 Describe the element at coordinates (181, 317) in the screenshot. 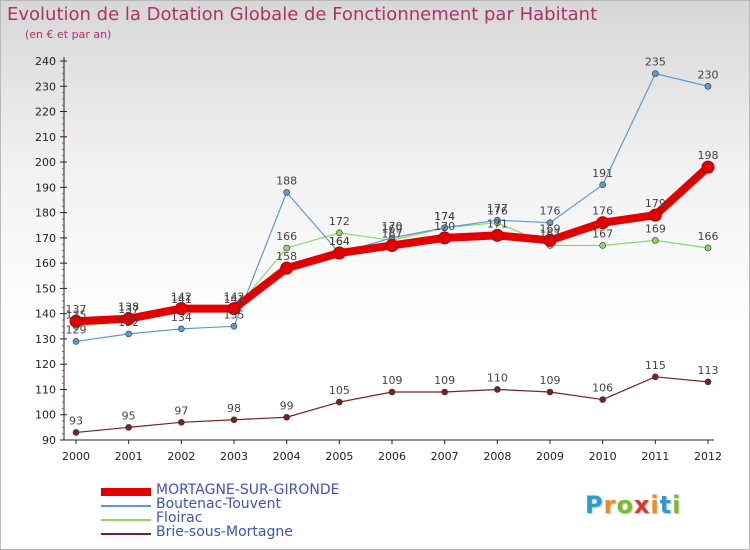

I see `data-label-1: 134` at that location.